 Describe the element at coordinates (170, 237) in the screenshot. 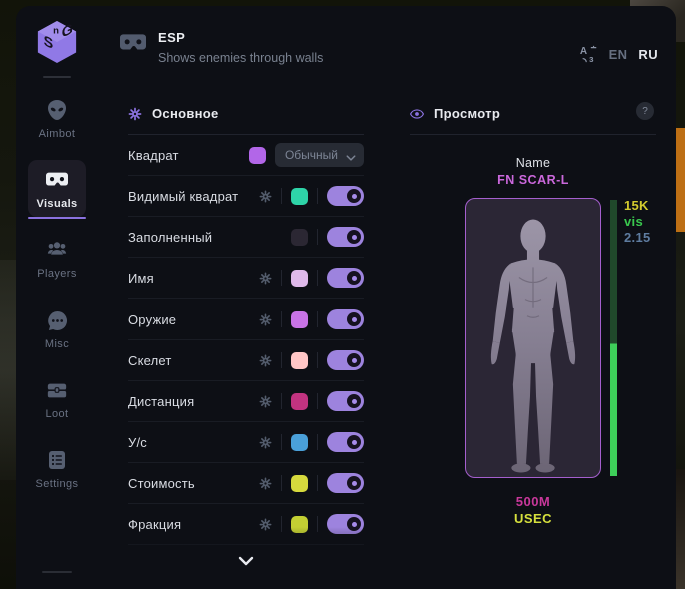

I see `setting-label: Заполненный` at that location.